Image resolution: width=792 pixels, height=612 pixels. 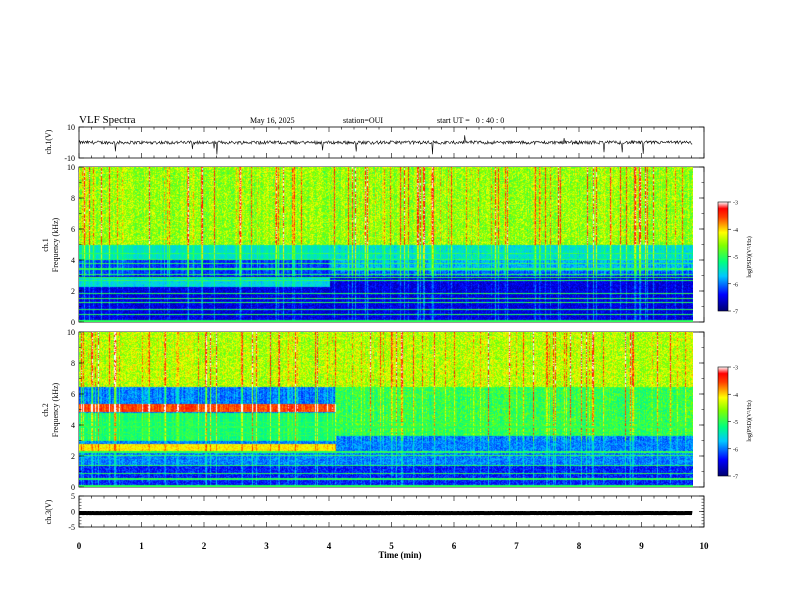 I want to click on ch2-colorbar-label: log(PSD)(V²/Hz), so click(x=749, y=420).